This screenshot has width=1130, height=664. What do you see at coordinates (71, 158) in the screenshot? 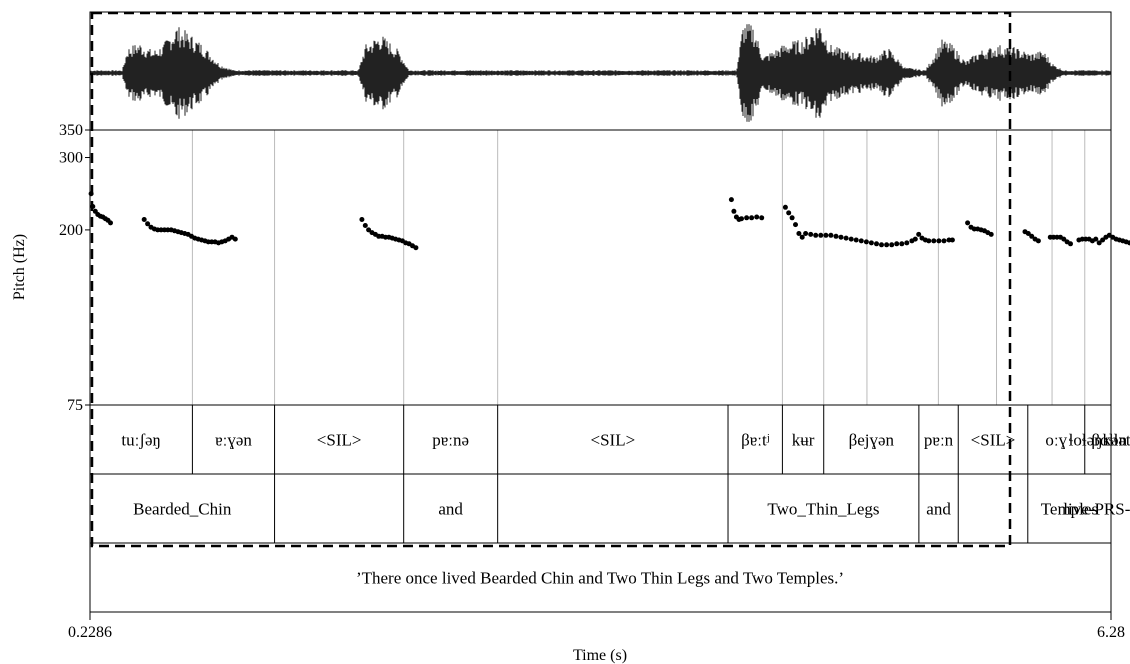
I see `y-tick-label: 300` at bounding box center [71, 158].